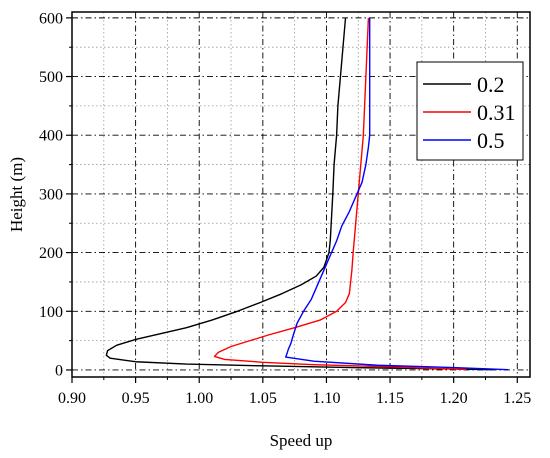 This screenshot has width=550, height=458. Describe the element at coordinates (454, 398) in the screenshot. I see `x-tick-label: 1.20` at that location.